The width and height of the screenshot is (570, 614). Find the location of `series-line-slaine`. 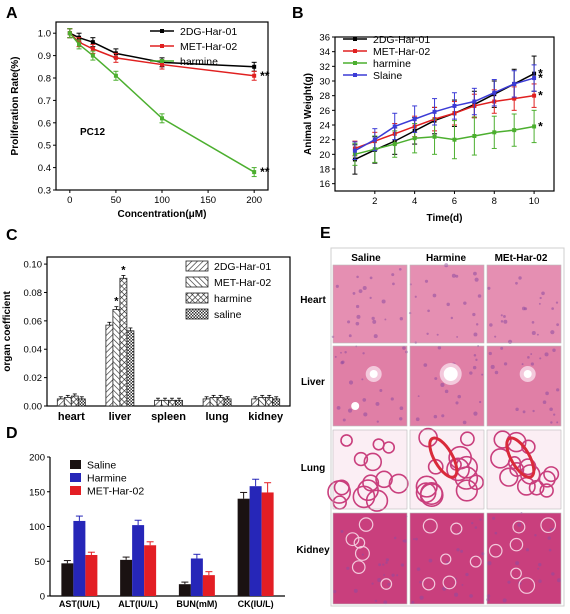

series-line-slaine is located at coordinates (444, 114).